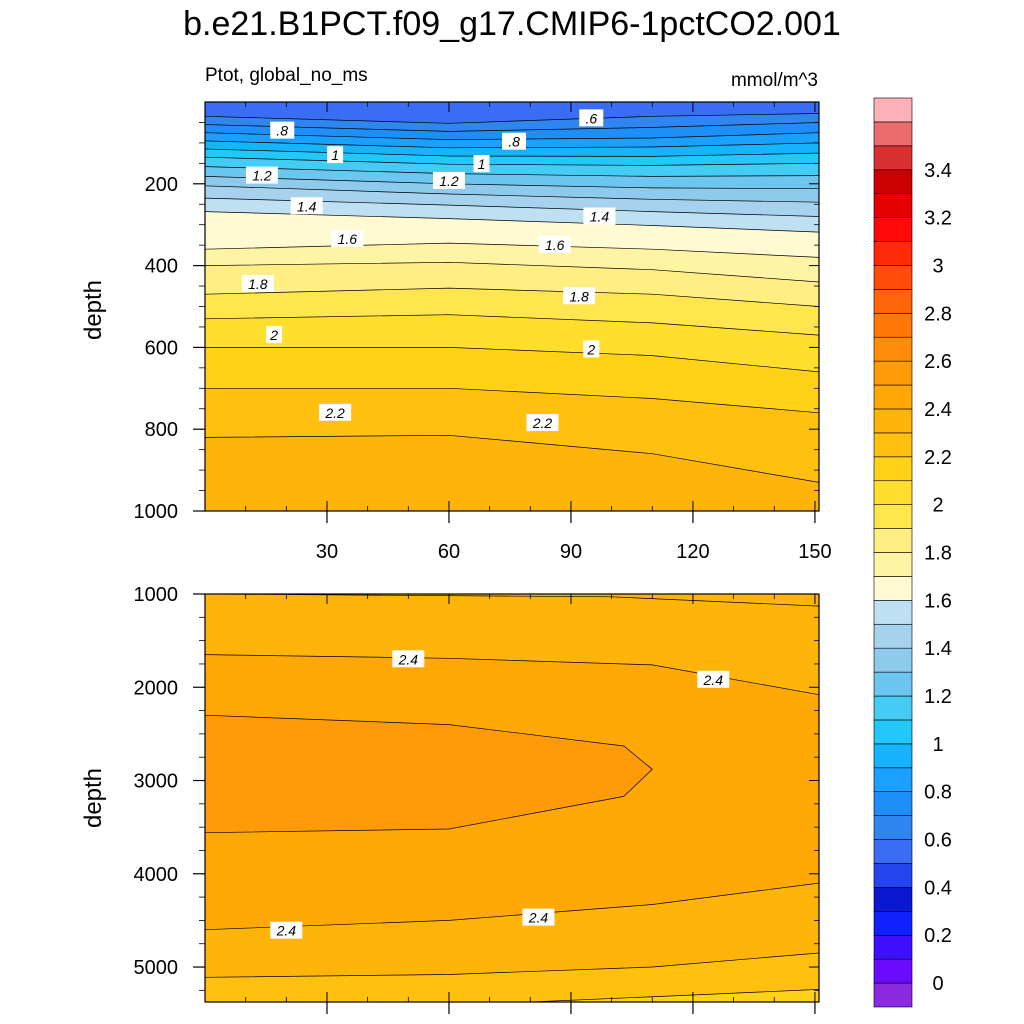 Image resolution: width=1024 pixels, height=1024 pixels. What do you see at coordinates (937, 745) in the screenshot?
I see `colorbar-tick-label: 1` at bounding box center [937, 745].